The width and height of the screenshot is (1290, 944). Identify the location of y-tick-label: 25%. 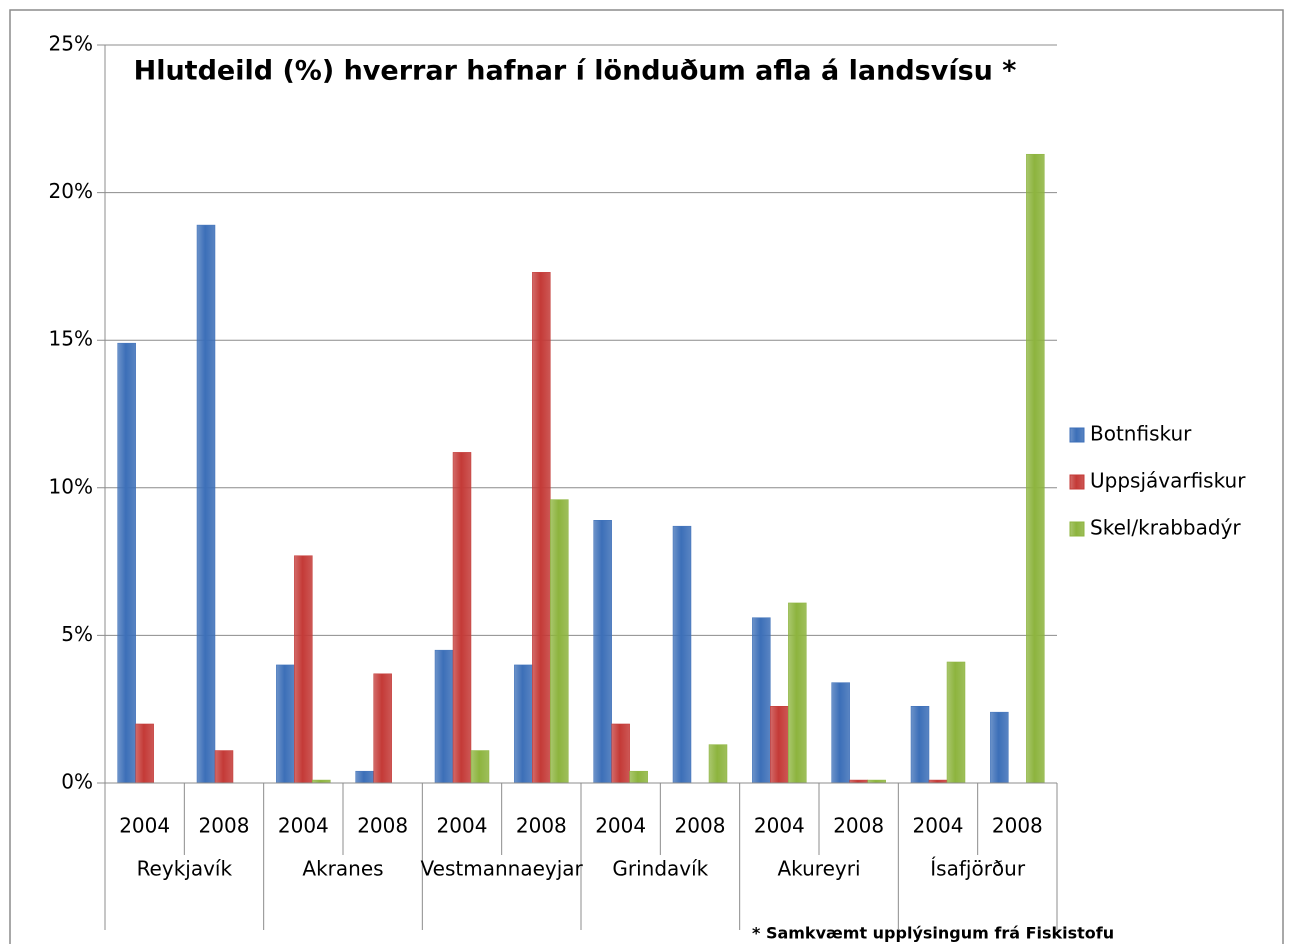
(71, 44).